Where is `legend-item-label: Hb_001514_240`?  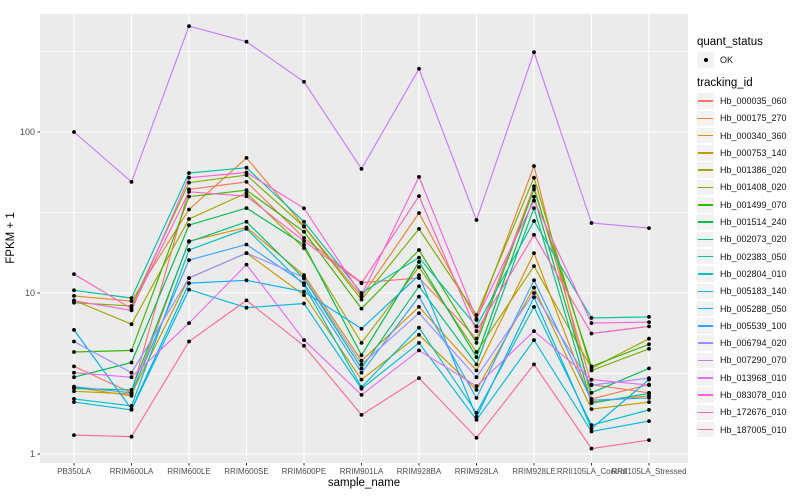 legend-item-label: Hb_001514_240 is located at coordinates (753, 222).